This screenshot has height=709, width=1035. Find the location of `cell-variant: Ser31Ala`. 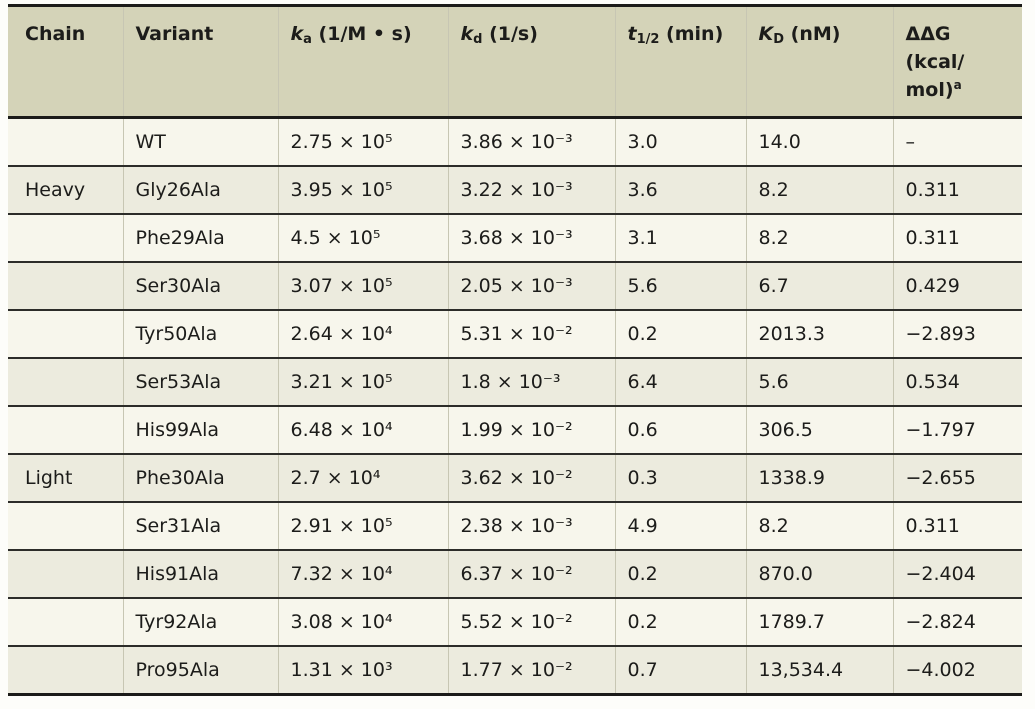

cell-variant: Ser31Ala is located at coordinates (200, 525).